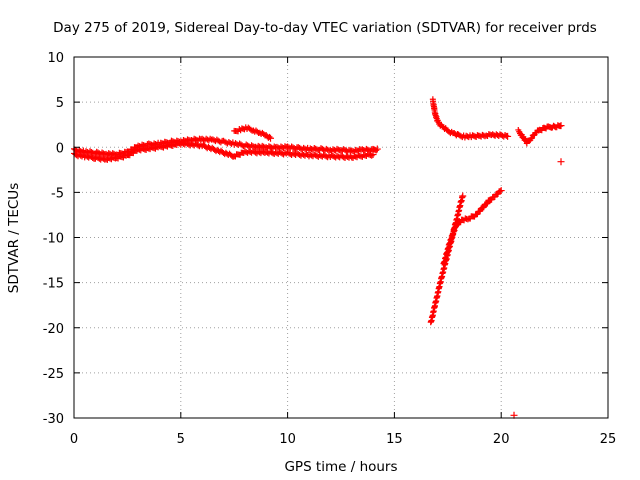 Image resolution: width=640 pixels, height=480 pixels. I want to click on x-tick-label: 10, so click(287, 439).